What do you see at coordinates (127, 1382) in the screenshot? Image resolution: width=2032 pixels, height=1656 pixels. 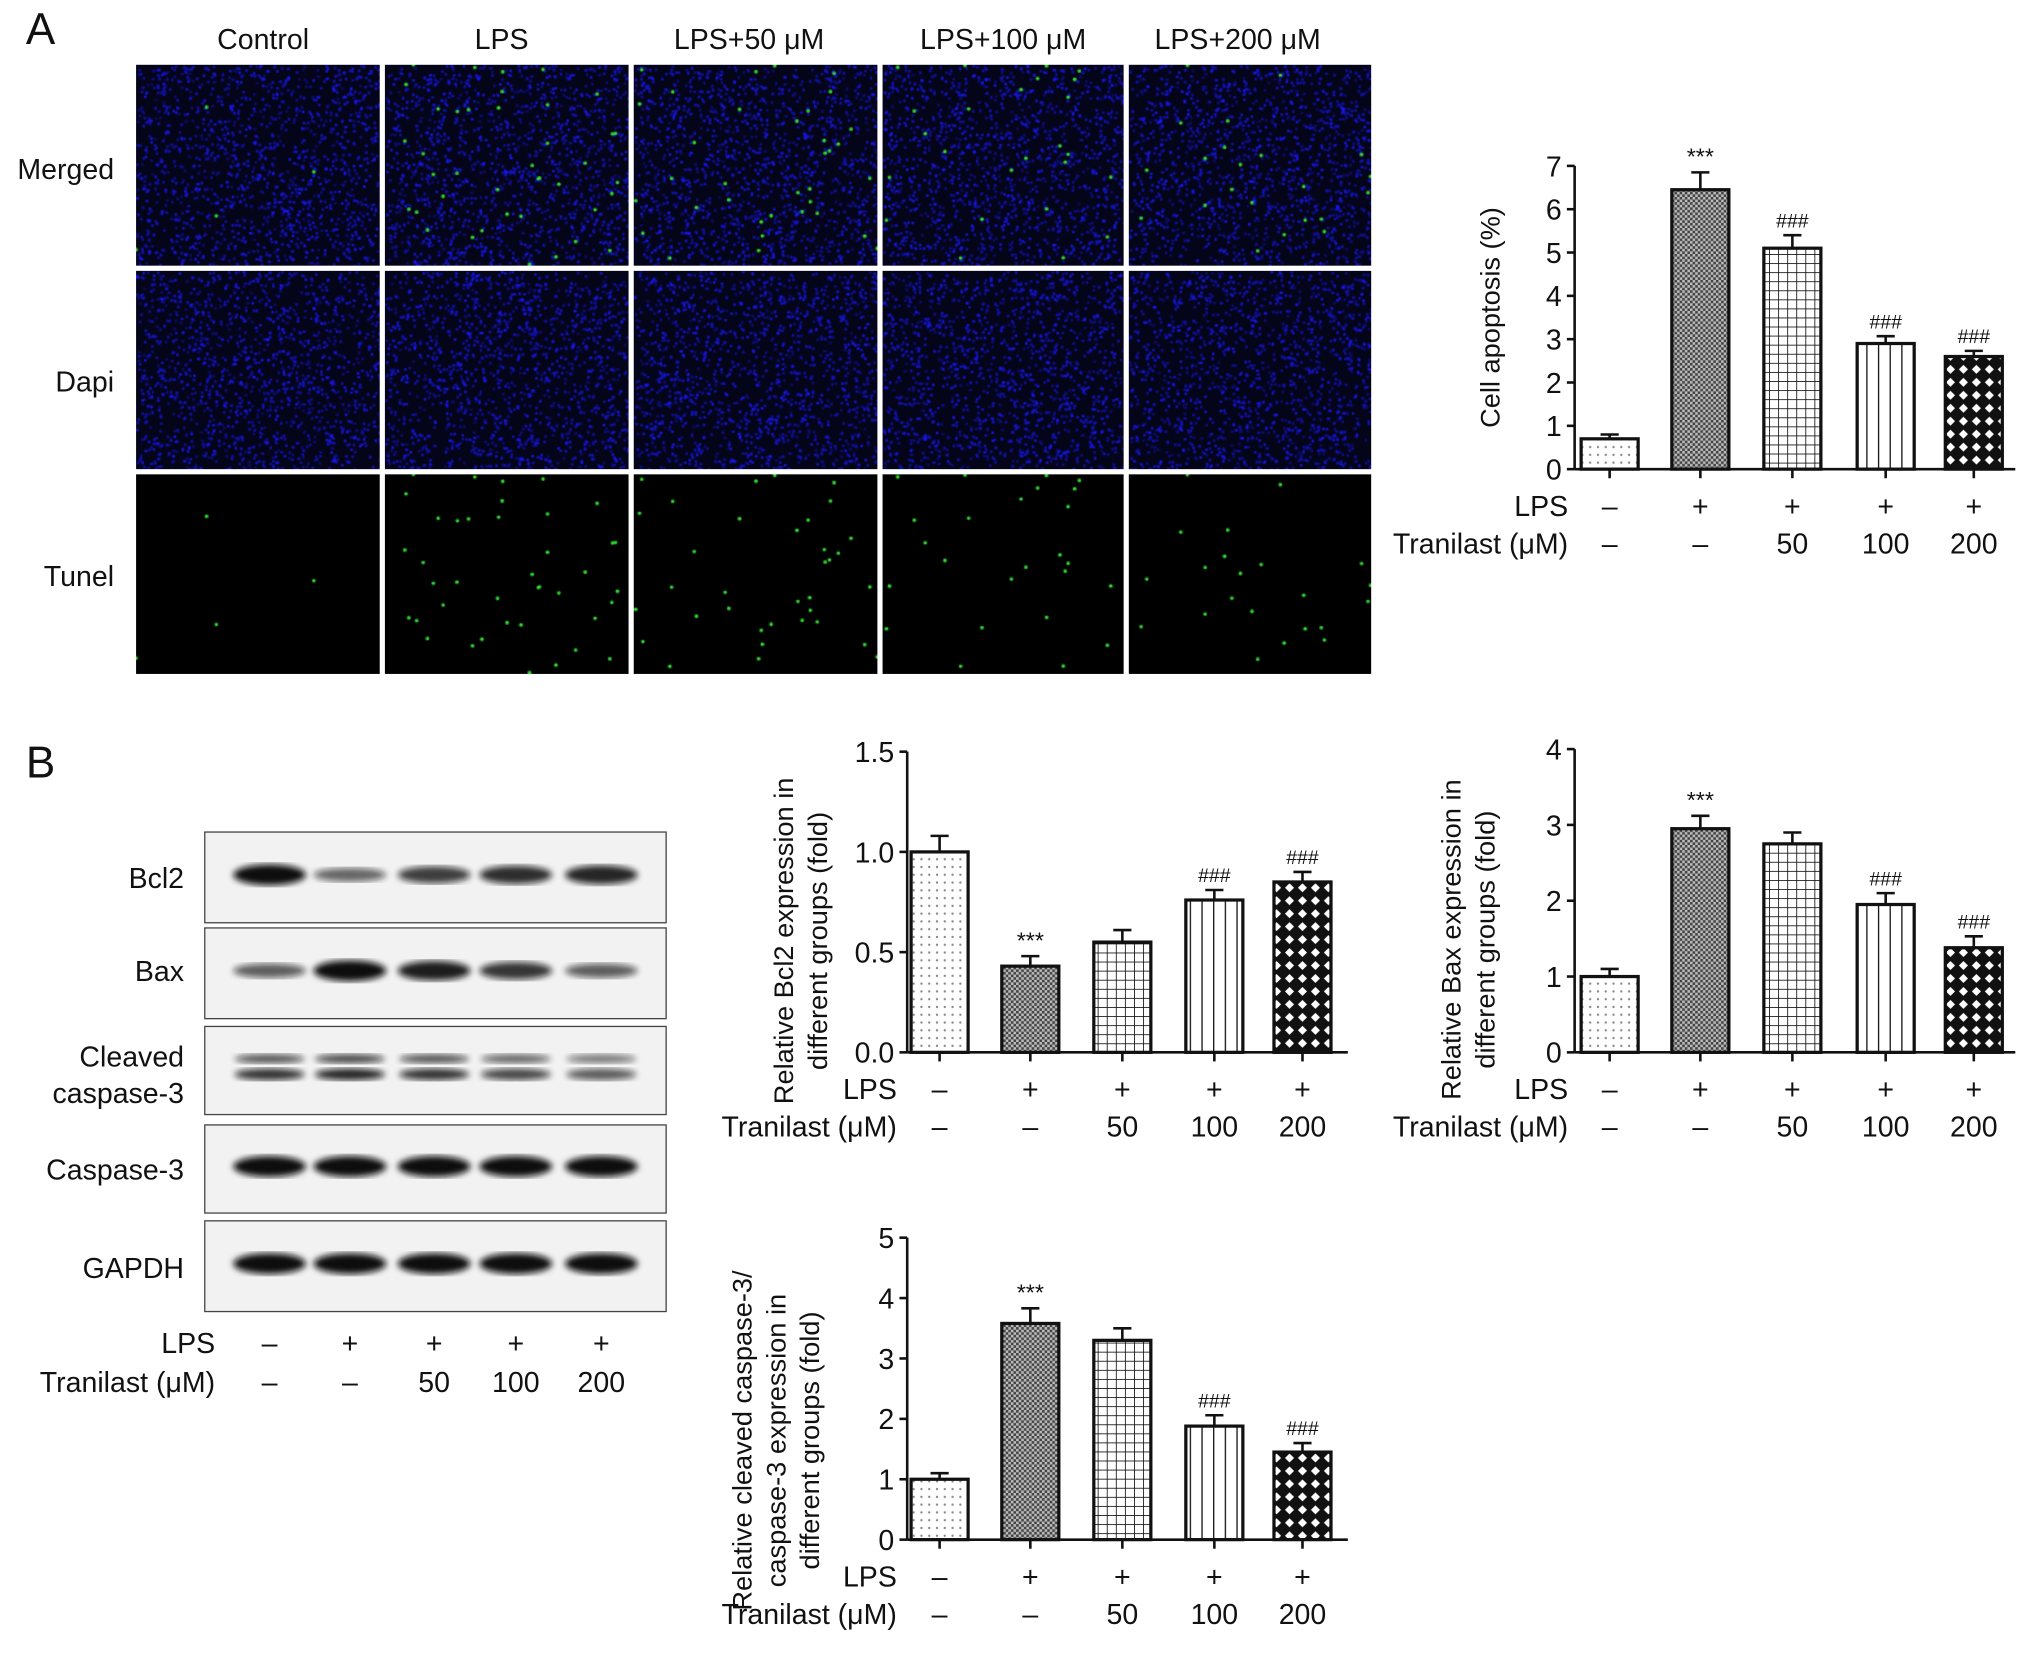 I see `blot-tranilast-label: Tranilast (μM)` at bounding box center [127, 1382].